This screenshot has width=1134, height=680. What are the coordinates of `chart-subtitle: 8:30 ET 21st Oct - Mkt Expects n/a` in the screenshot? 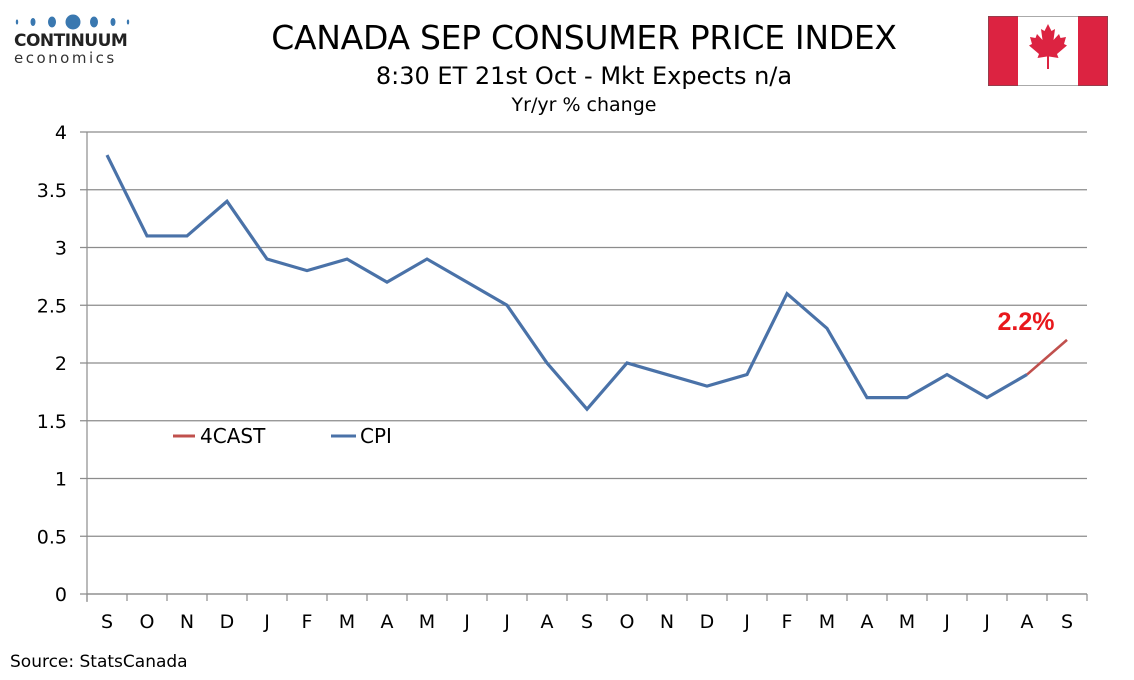 It's located at (584, 76).